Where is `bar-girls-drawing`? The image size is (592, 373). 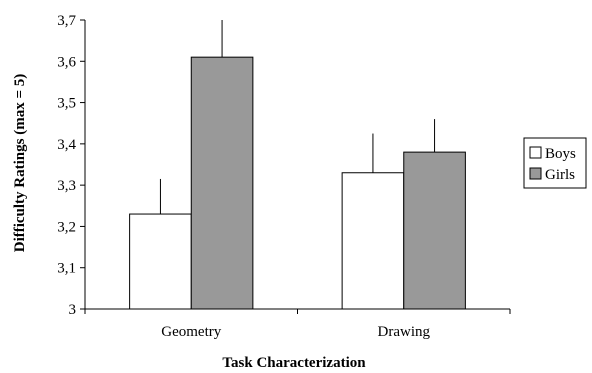
bar-girls-drawing is located at coordinates (434, 230).